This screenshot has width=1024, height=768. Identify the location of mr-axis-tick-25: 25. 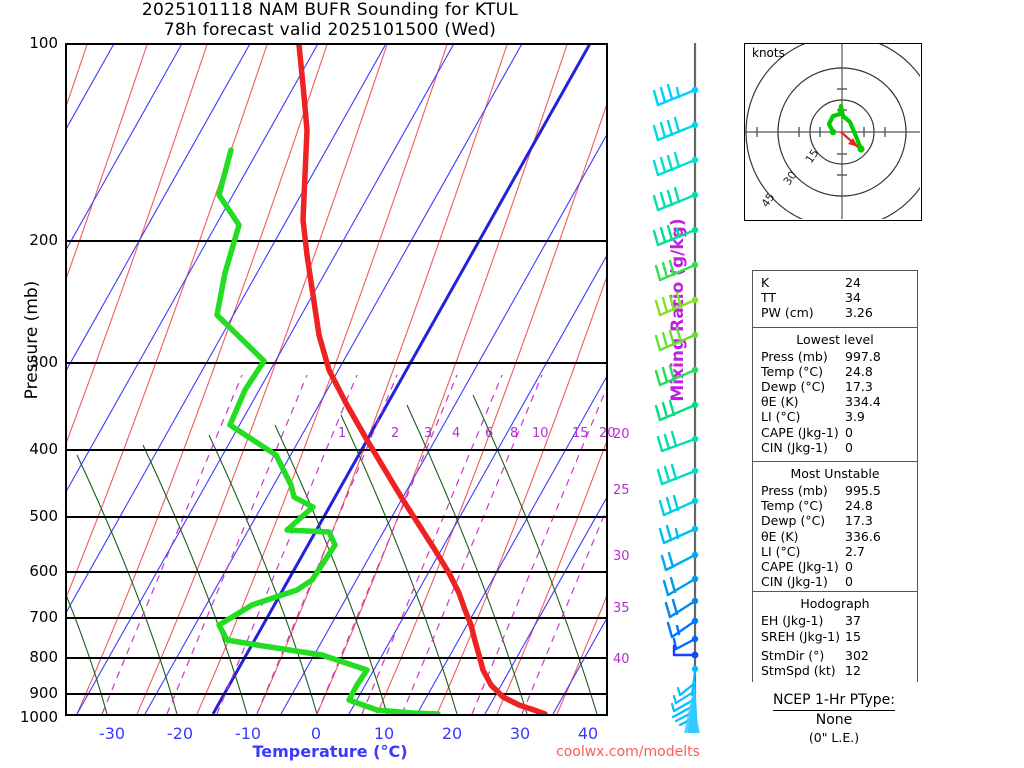
(621, 490).